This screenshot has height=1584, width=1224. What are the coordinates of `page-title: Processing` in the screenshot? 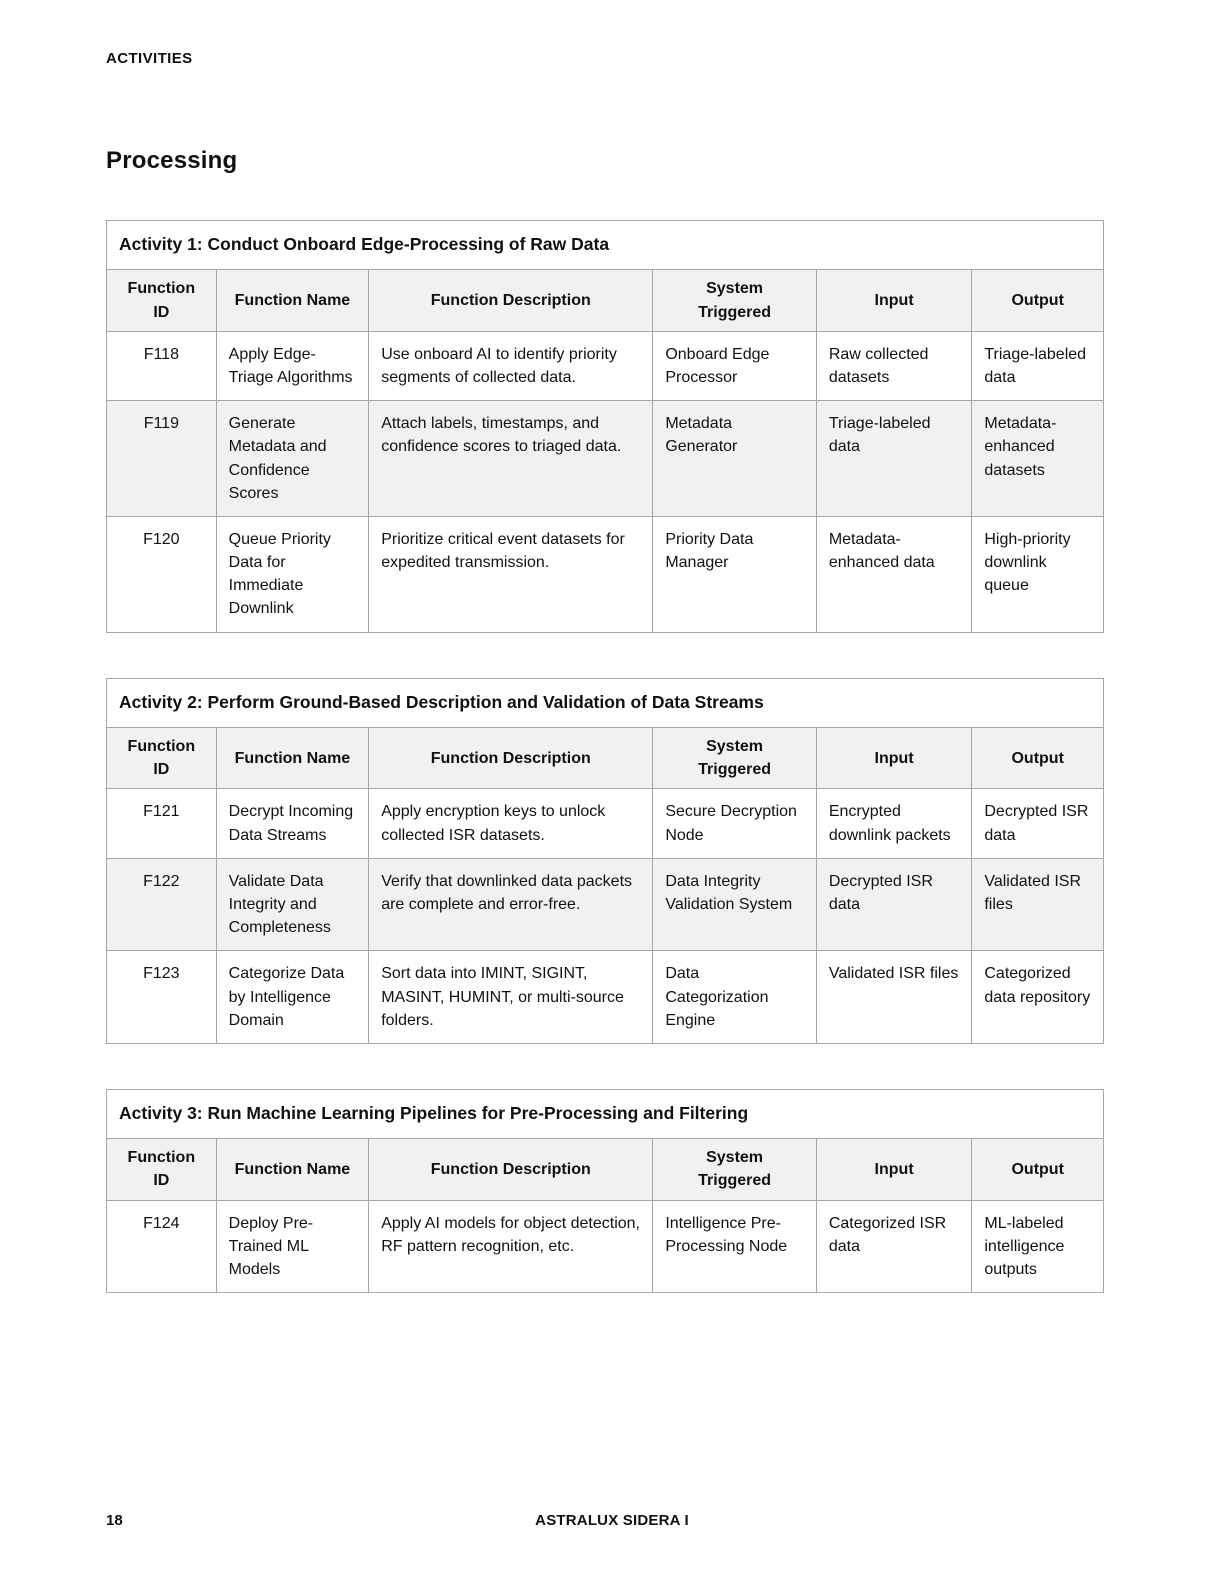 It's located at (172, 160).